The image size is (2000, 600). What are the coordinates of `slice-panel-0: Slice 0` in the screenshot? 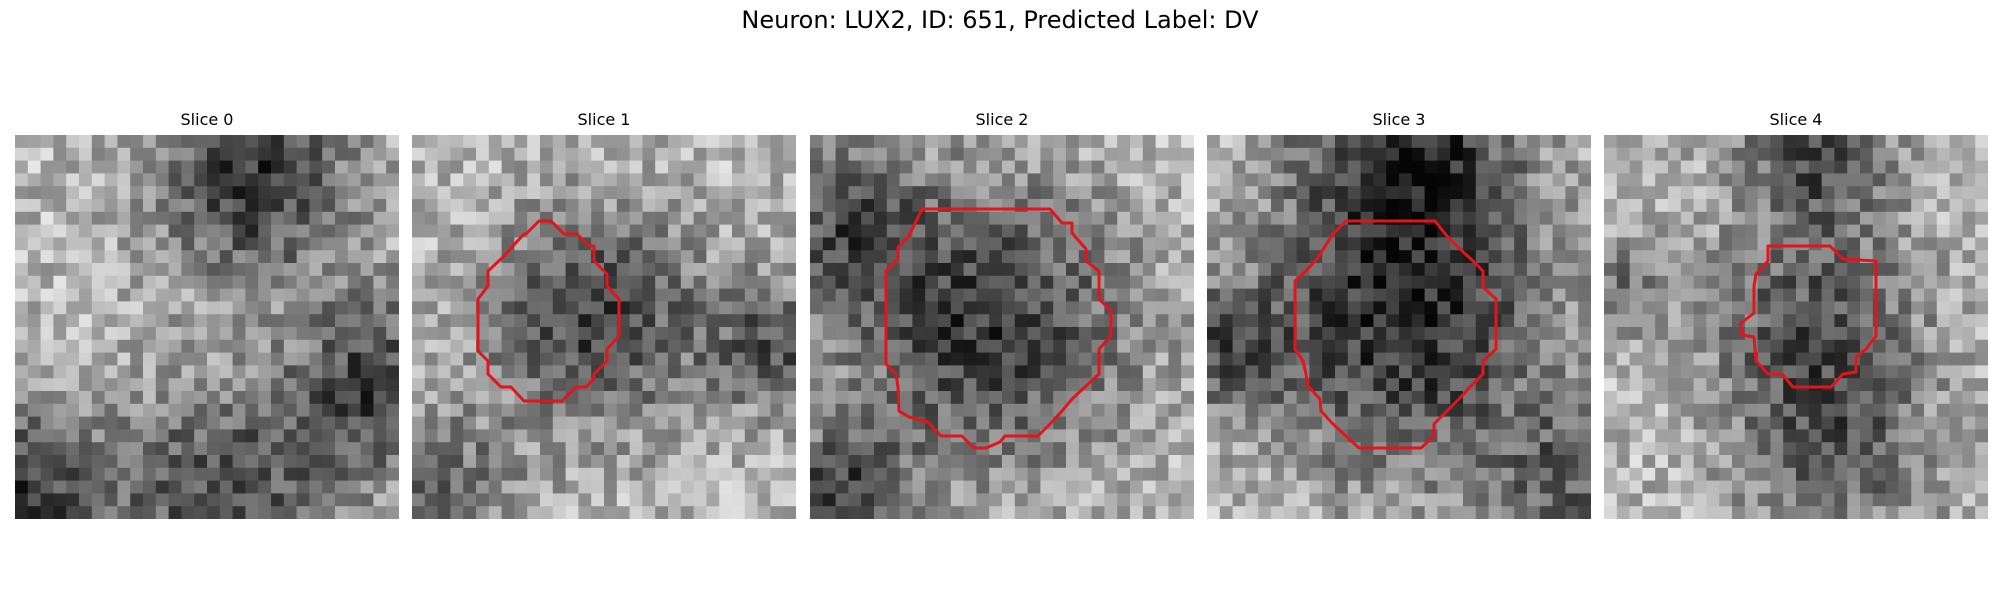 It's located at (207, 314).